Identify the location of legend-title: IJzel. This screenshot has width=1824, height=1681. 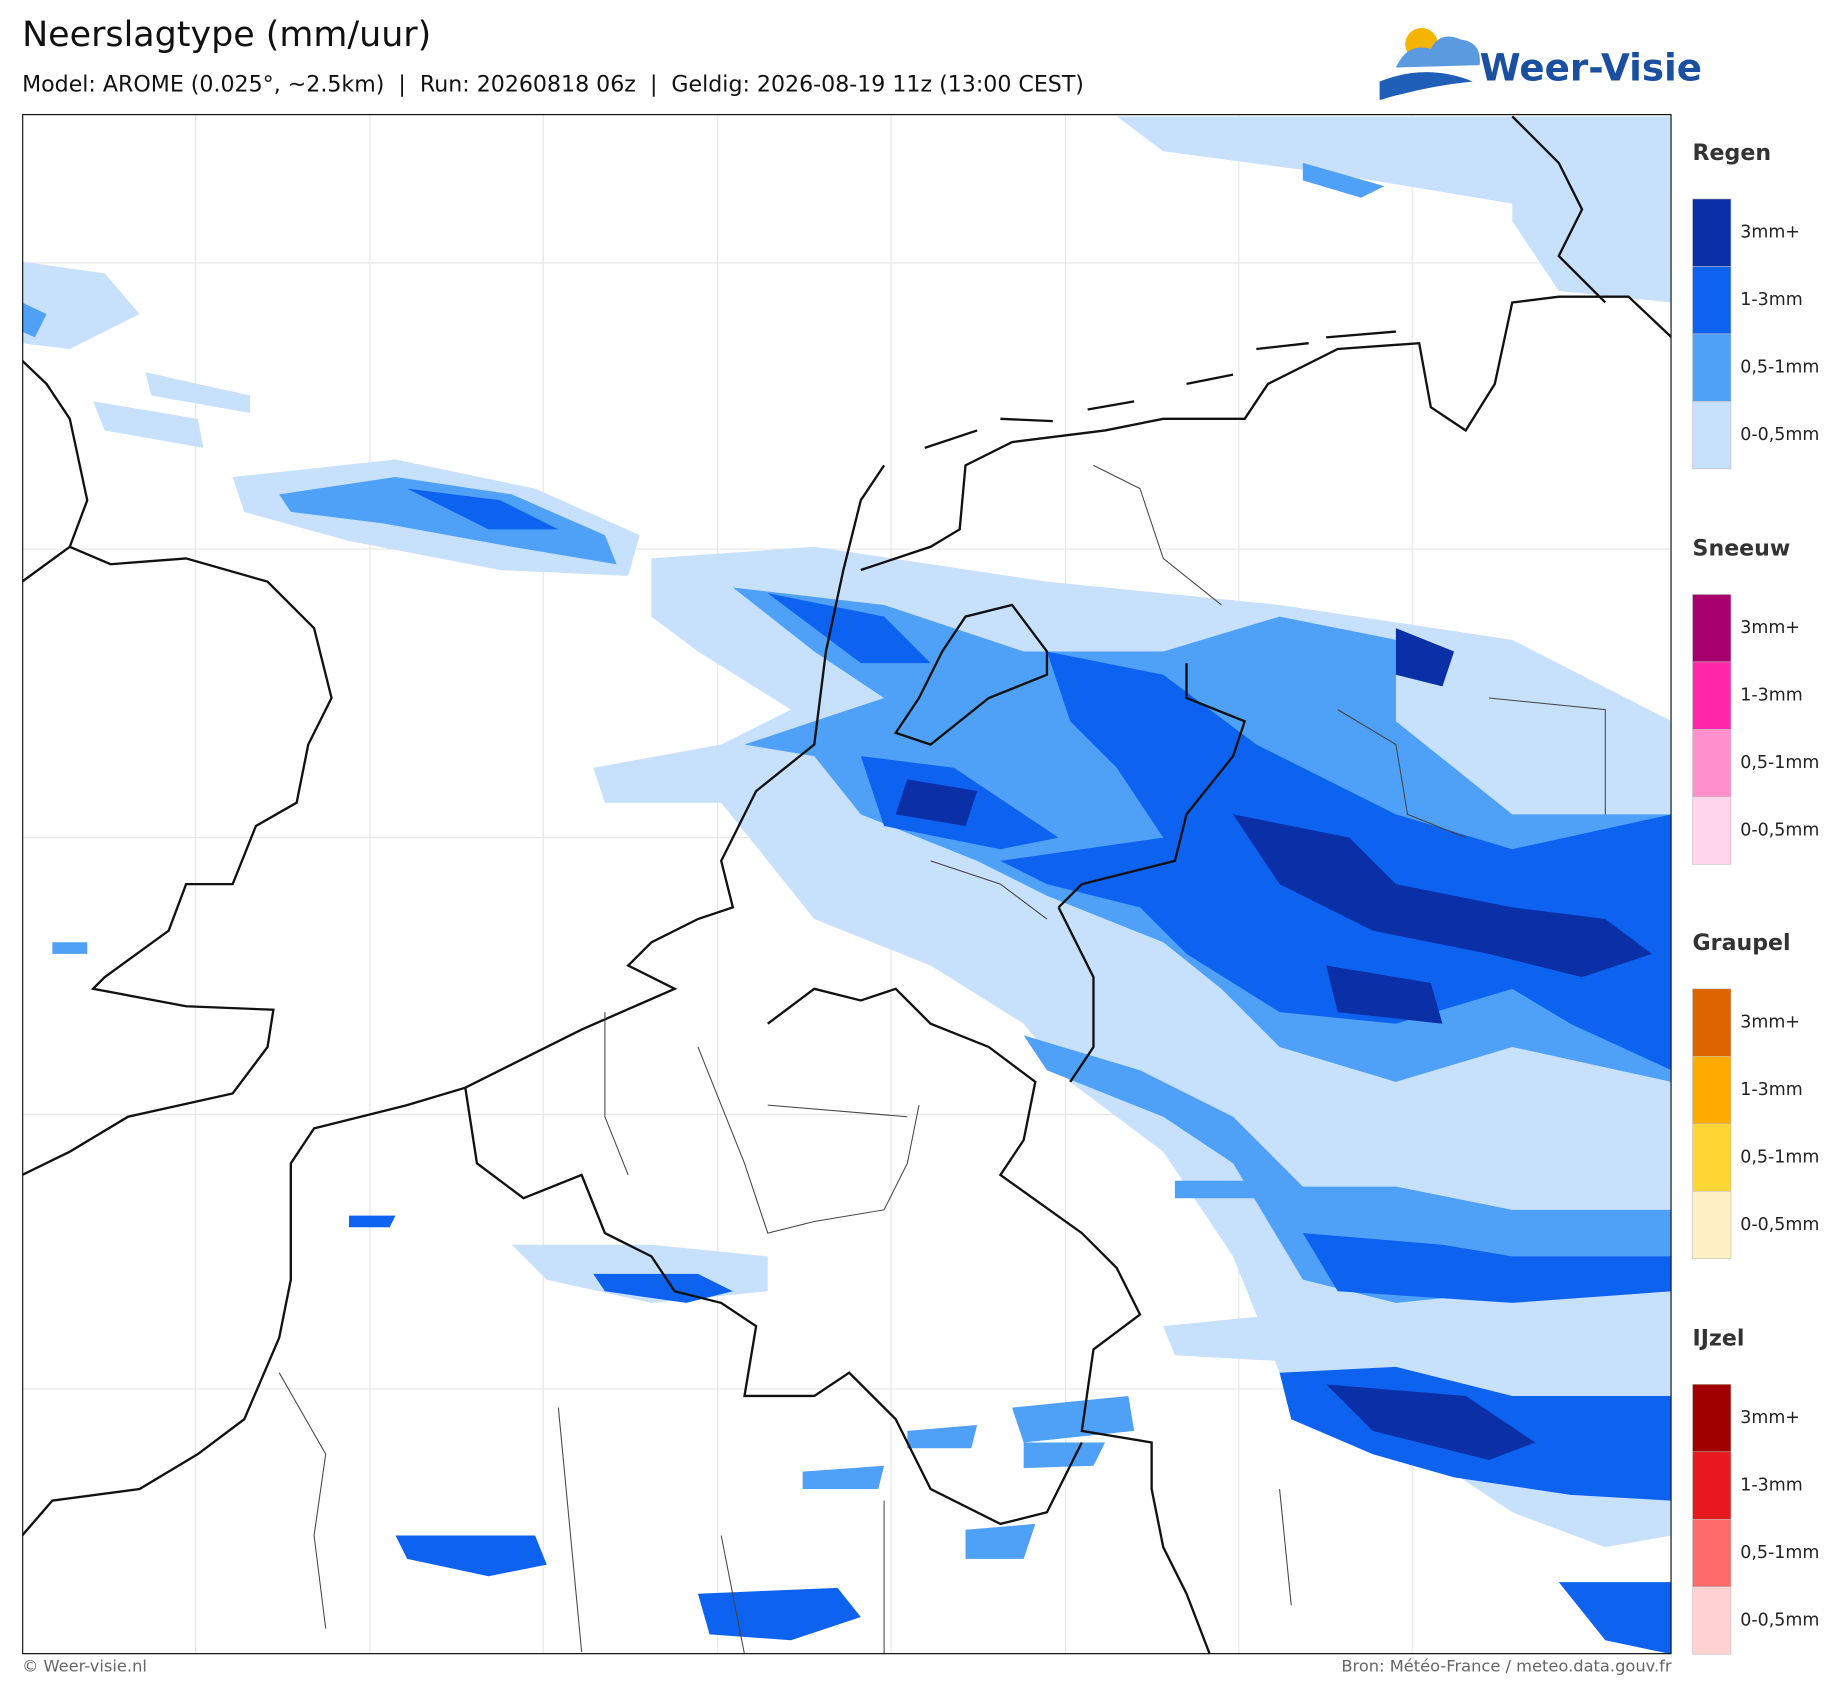
(1719, 1338).